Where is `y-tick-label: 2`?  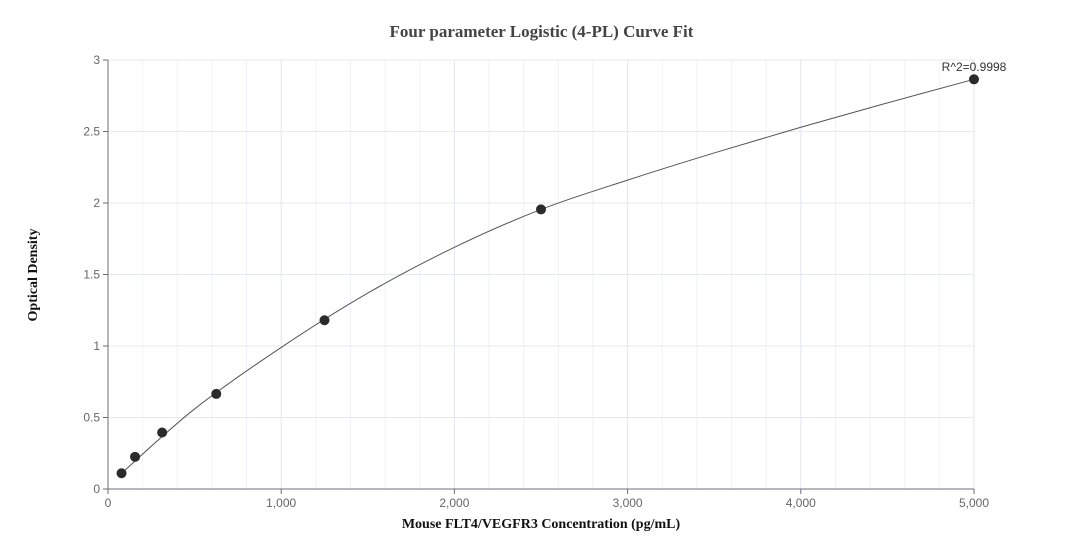
y-tick-label: 2 is located at coordinates (96, 203).